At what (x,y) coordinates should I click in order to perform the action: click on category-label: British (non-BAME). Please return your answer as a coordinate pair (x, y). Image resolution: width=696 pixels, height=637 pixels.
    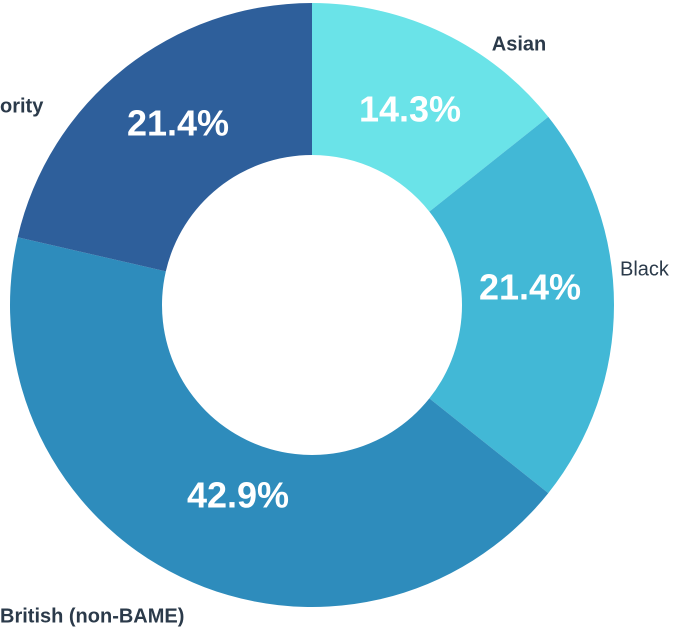
    Looking at the image, I should click on (92, 616).